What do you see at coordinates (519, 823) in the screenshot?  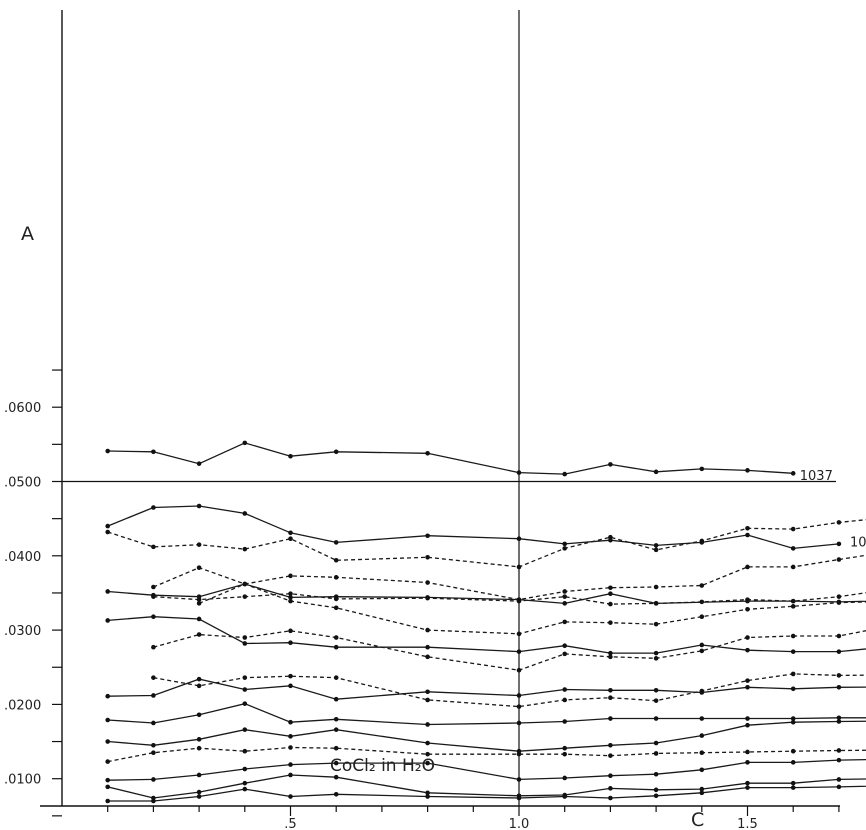 I see `x-tick-label: 1.0` at bounding box center [519, 823].